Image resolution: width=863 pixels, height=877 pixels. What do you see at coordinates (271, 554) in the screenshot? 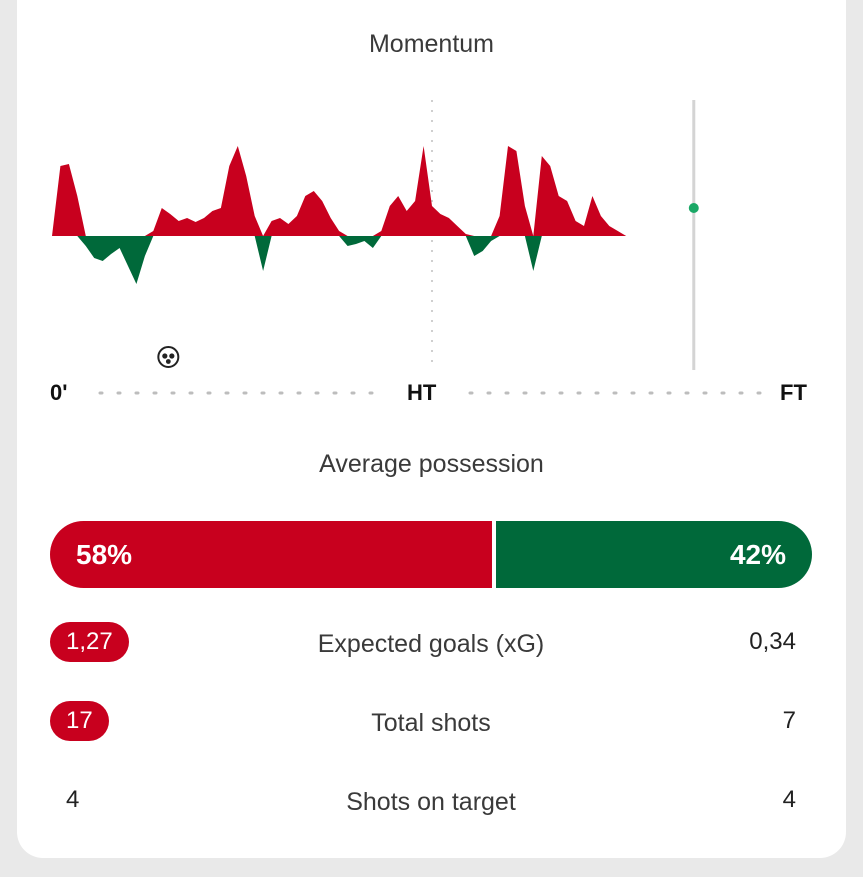
I see `possession-home-segment: 58%` at bounding box center [271, 554].